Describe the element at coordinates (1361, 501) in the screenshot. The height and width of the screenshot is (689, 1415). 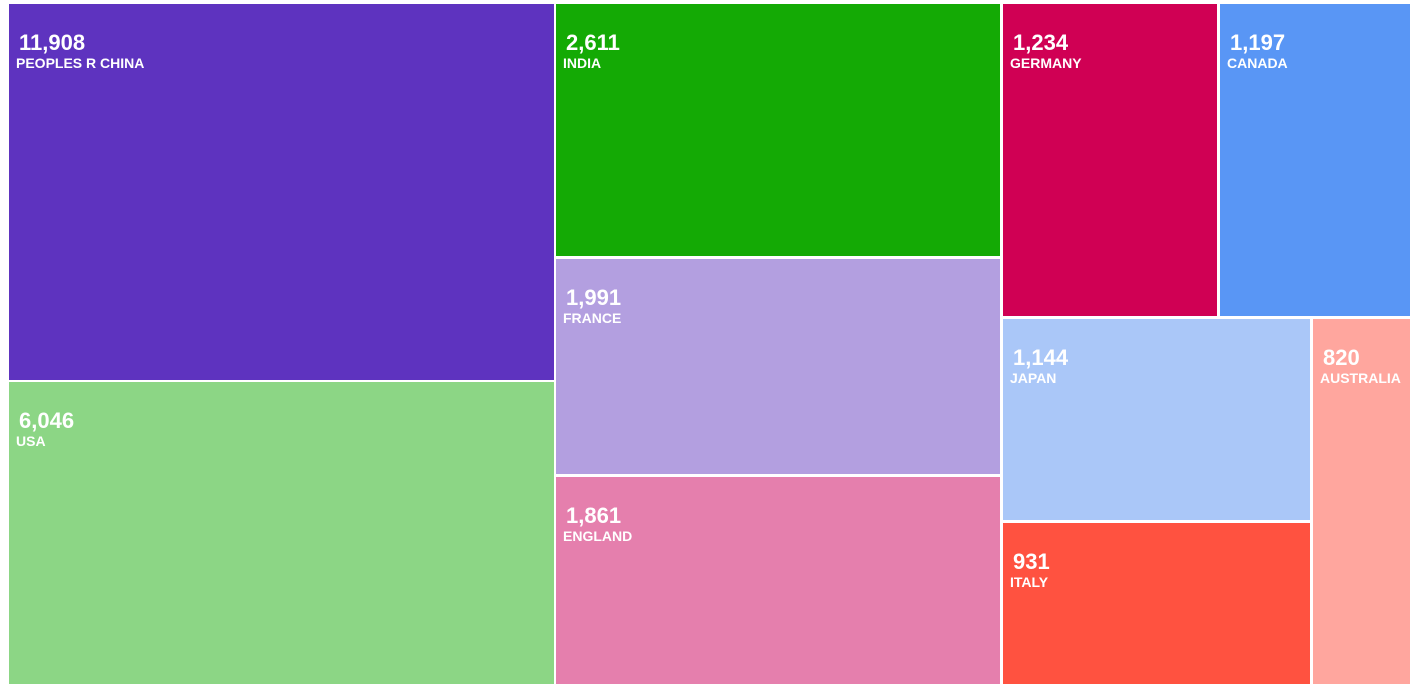
I see `tile-australia: 820 AUSTRALIA` at that location.